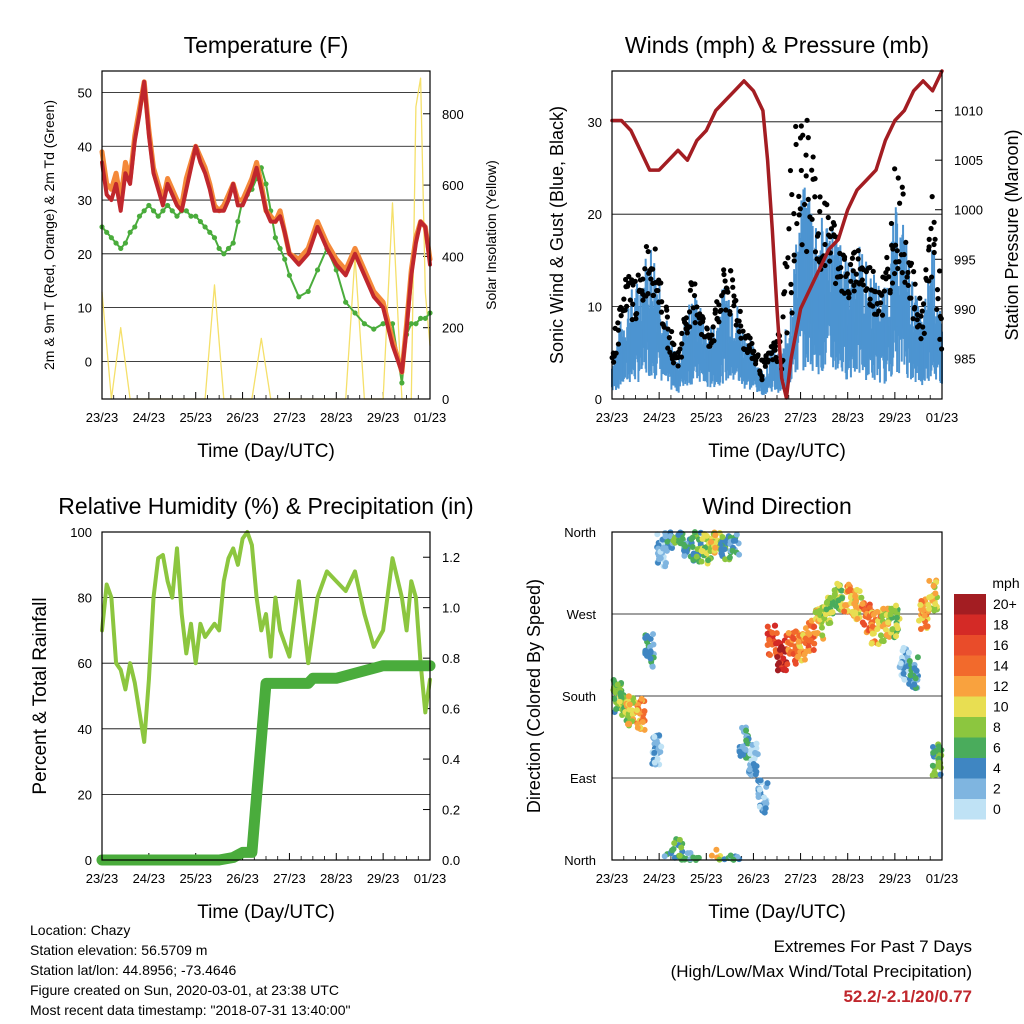 The image size is (1024, 1024). Describe the element at coordinates (85, 93) in the screenshot. I see `temperature-ytick-label: 50` at that location.